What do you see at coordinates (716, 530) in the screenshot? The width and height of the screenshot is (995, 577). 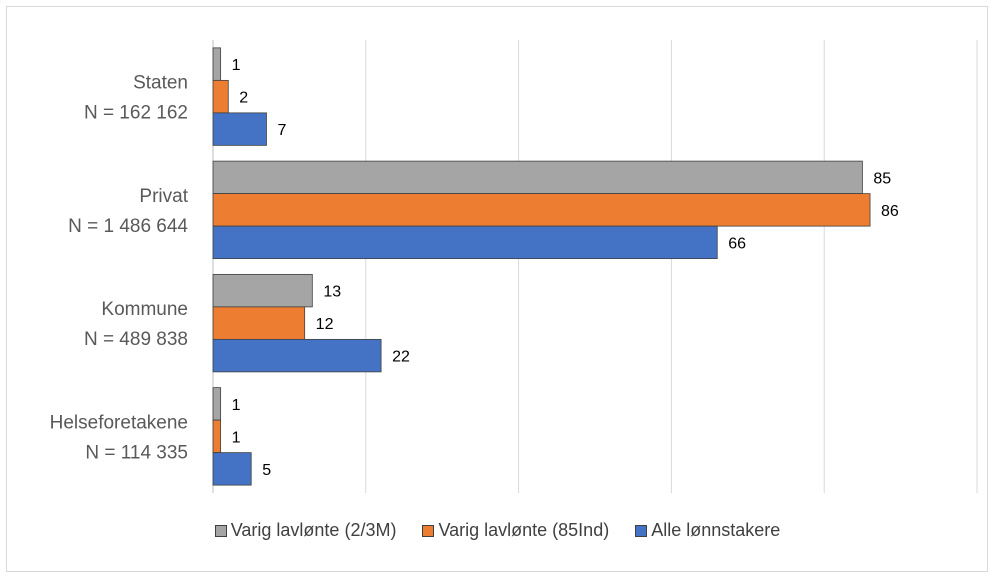 I see `legend-label: Alle lønnstakere` at bounding box center [716, 530].